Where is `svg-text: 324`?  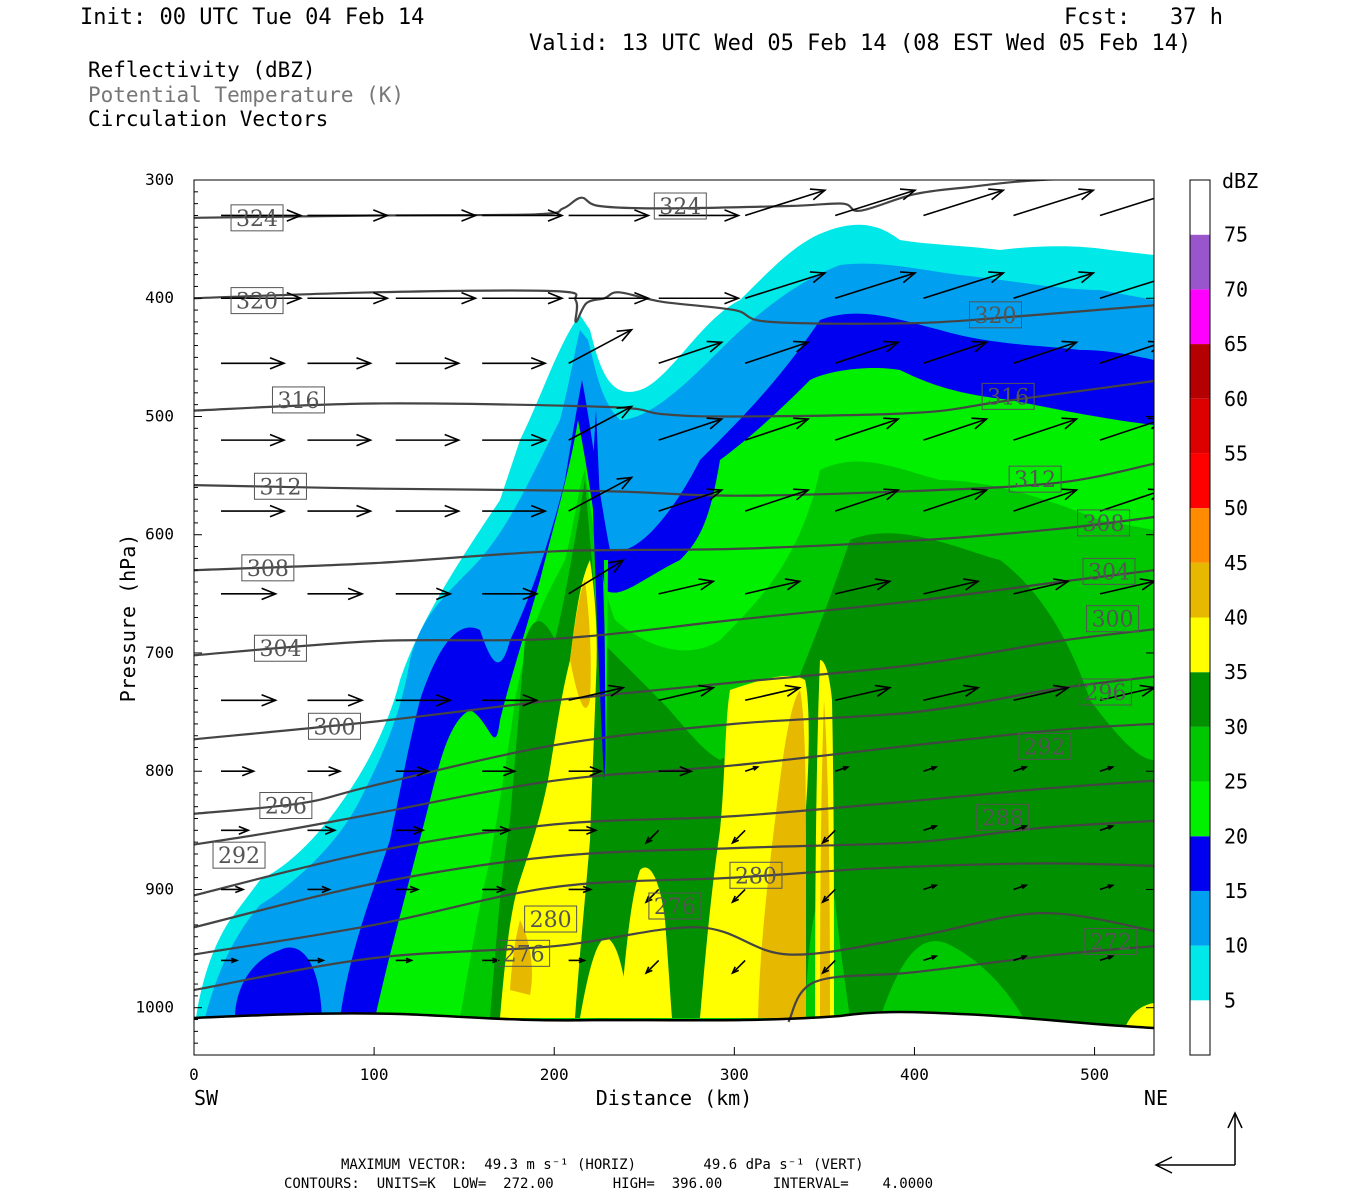 svg-text: 324 is located at coordinates (680, 207).